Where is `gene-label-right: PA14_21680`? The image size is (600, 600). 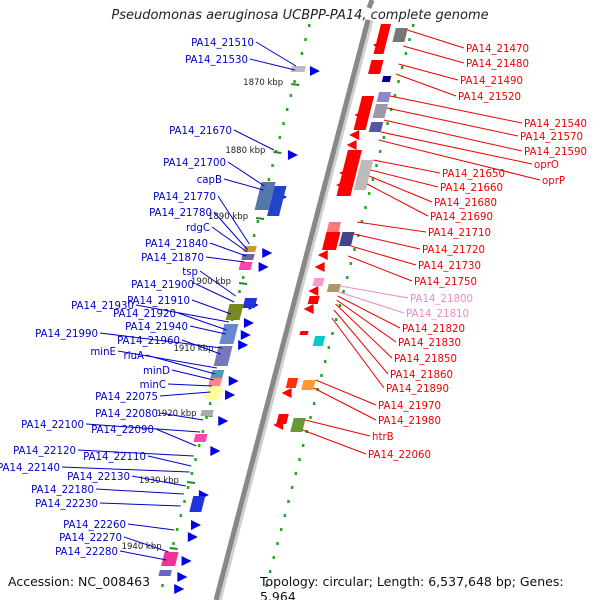
gene-label-right: PA14_21680 is located at coordinates (465, 203).